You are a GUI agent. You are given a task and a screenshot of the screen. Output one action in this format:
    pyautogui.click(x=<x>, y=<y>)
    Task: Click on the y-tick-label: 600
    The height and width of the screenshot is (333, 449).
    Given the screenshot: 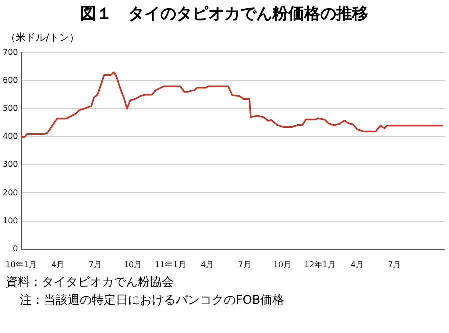 What is the action you would take?
    pyautogui.click(x=10, y=80)
    